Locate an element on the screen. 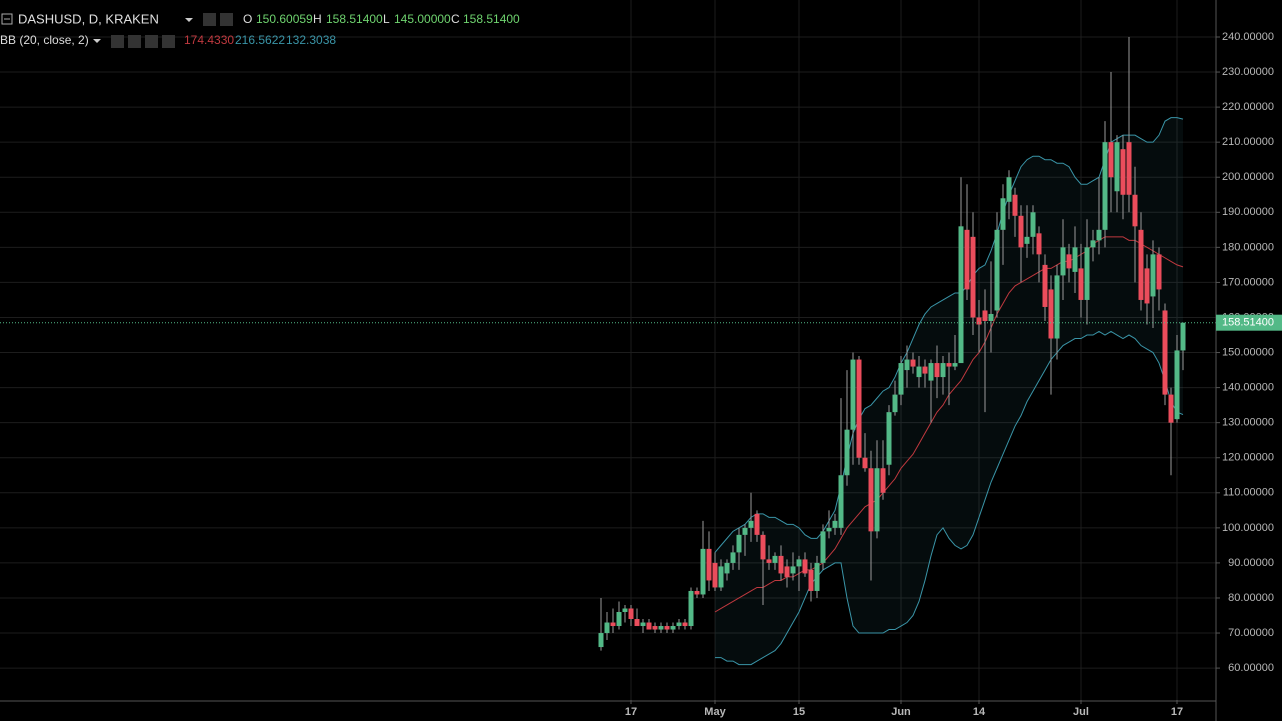 The height and width of the screenshot is (721, 1282). symbol: DASHUSD, D, KRAKEN is located at coordinates (88, 18).